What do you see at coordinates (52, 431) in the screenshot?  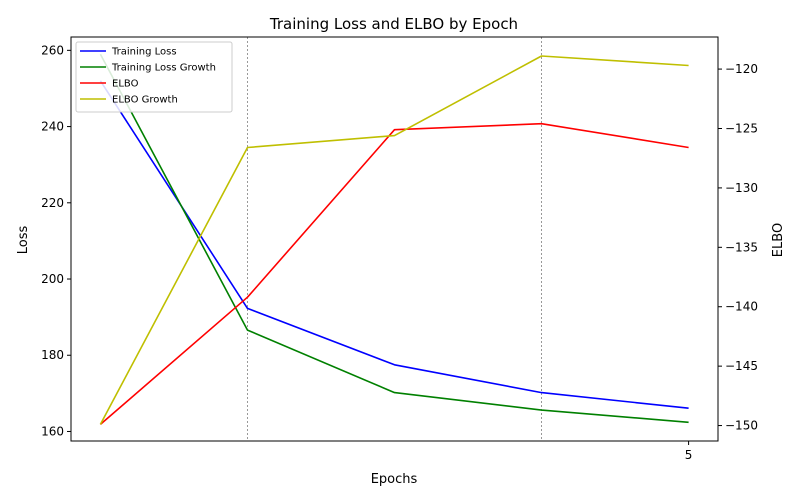 I see `y-tick-label-left: 160` at bounding box center [52, 431].